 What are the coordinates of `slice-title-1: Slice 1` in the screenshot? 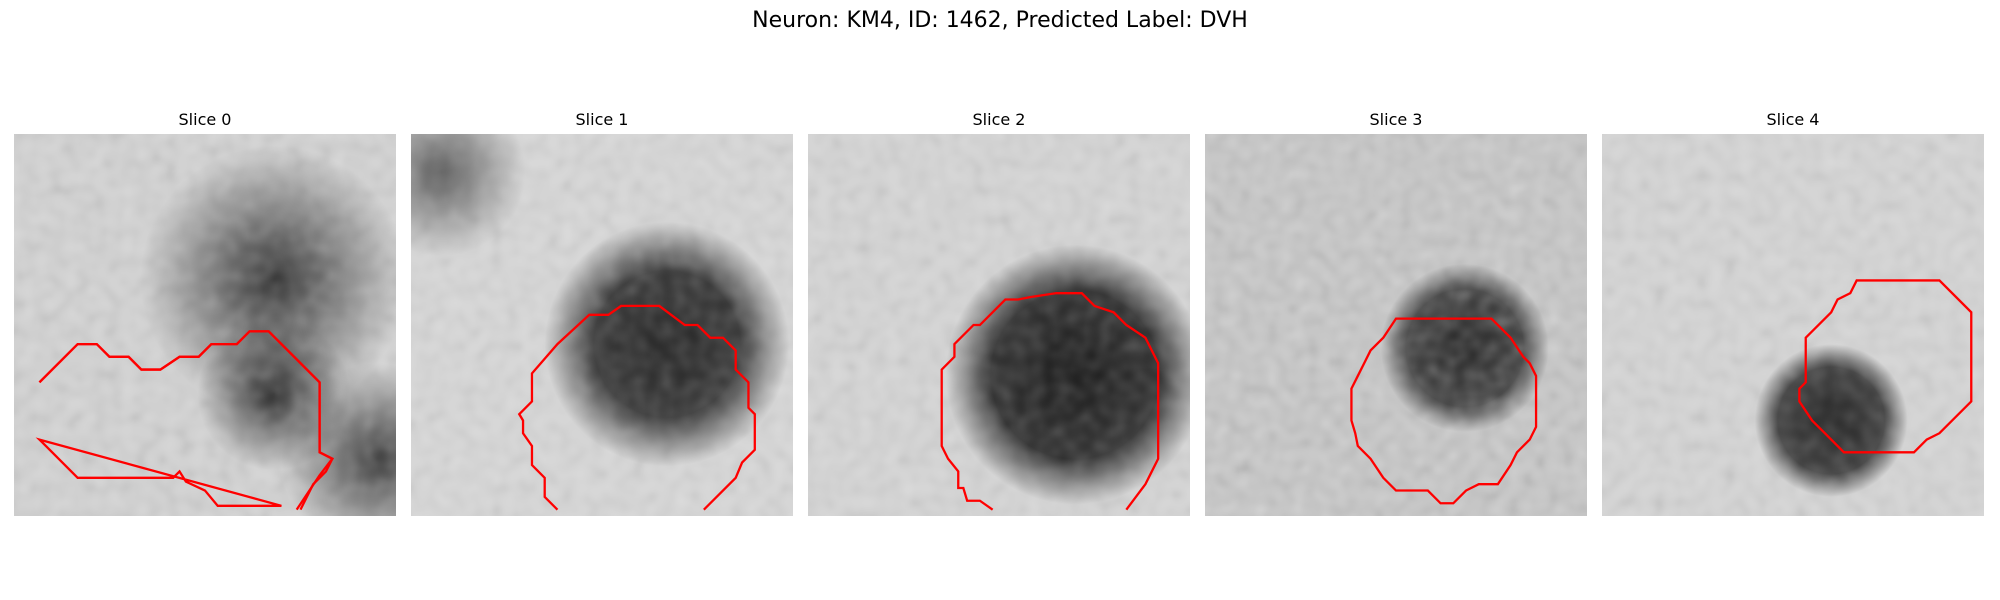 It's located at (602, 119).